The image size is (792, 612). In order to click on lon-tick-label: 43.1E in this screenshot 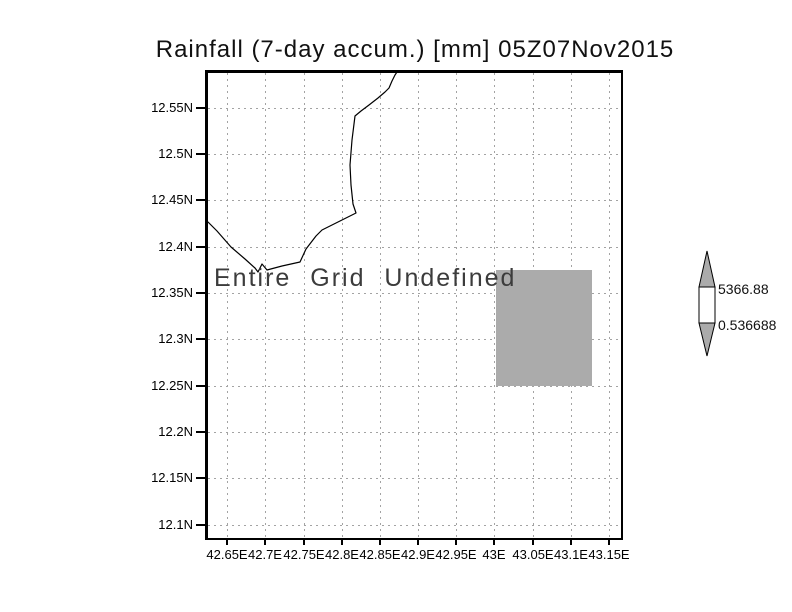, I will do `click(571, 554)`.